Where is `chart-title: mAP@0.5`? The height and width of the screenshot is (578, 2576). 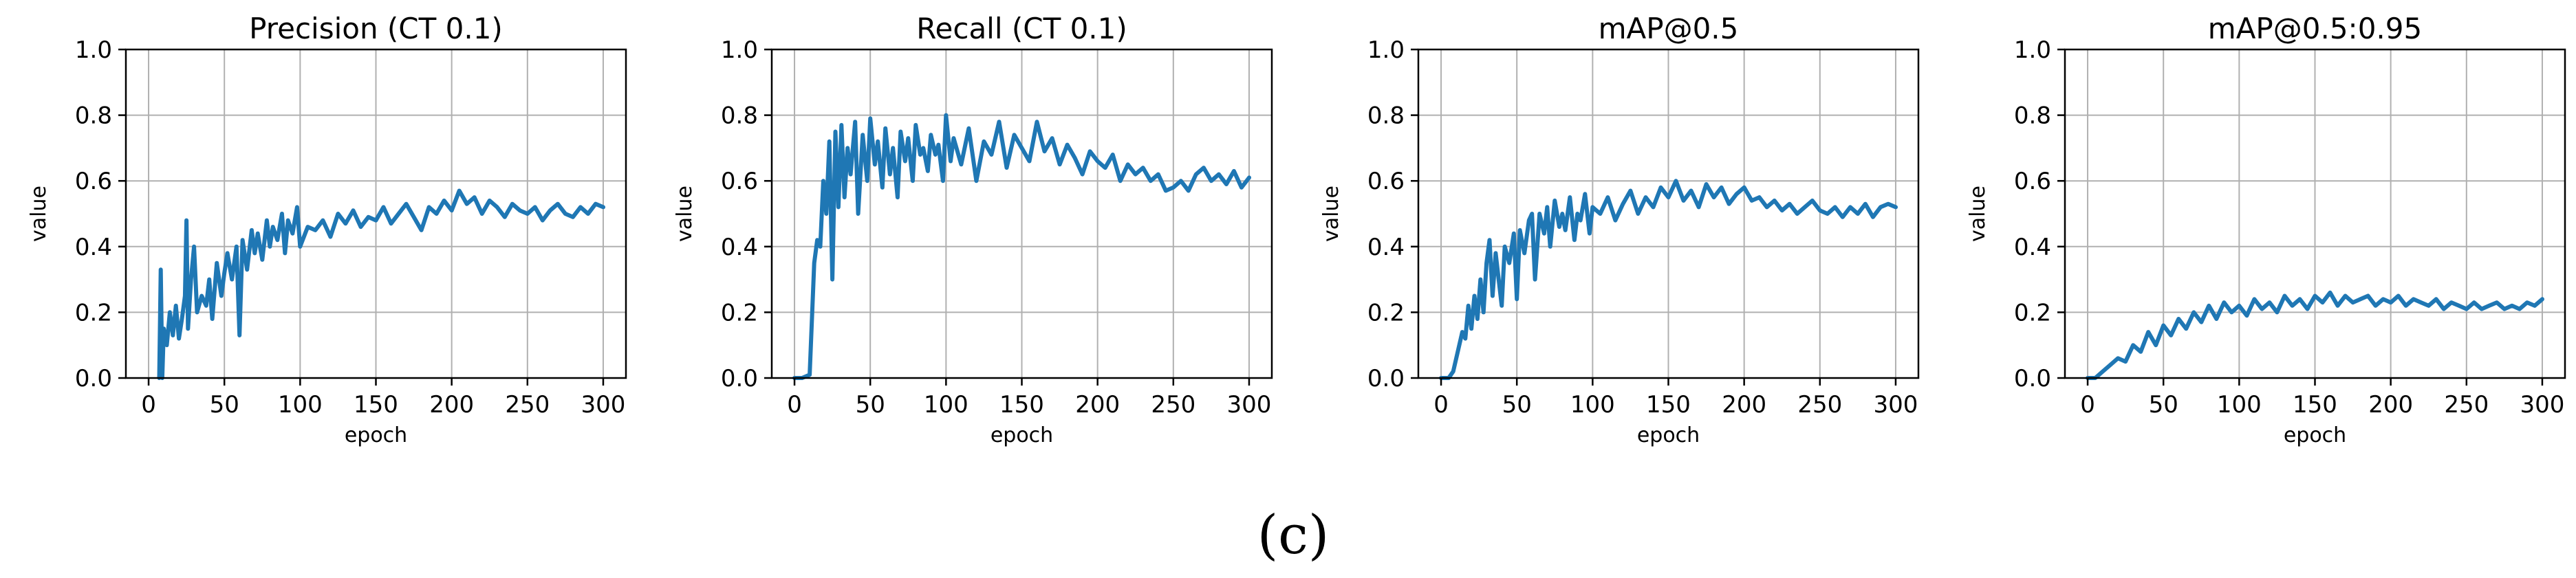 chart-title: mAP@0.5 is located at coordinates (1669, 28).